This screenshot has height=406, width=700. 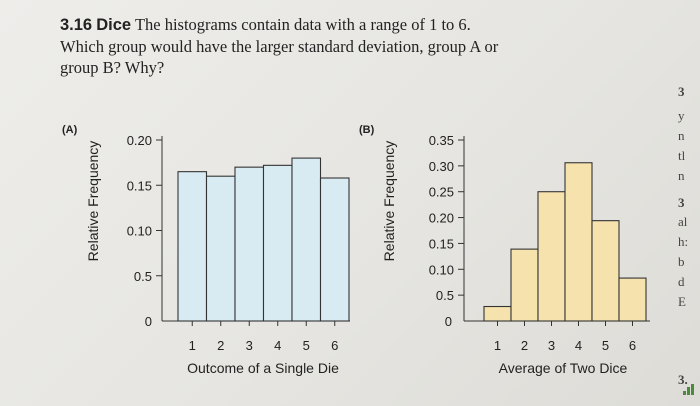 What do you see at coordinates (683, 221) in the screenshot?
I see `margin-text: al` at bounding box center [683, 221].